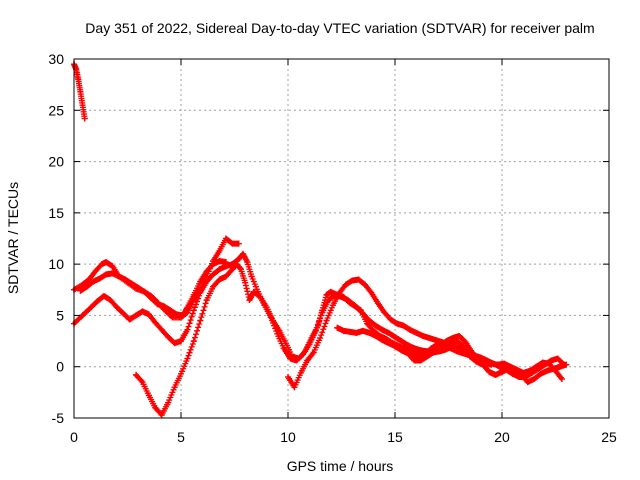 The width and height of the screenshot is (640, 480). I want to click on x-tick-label: 20, so click(502, 437).